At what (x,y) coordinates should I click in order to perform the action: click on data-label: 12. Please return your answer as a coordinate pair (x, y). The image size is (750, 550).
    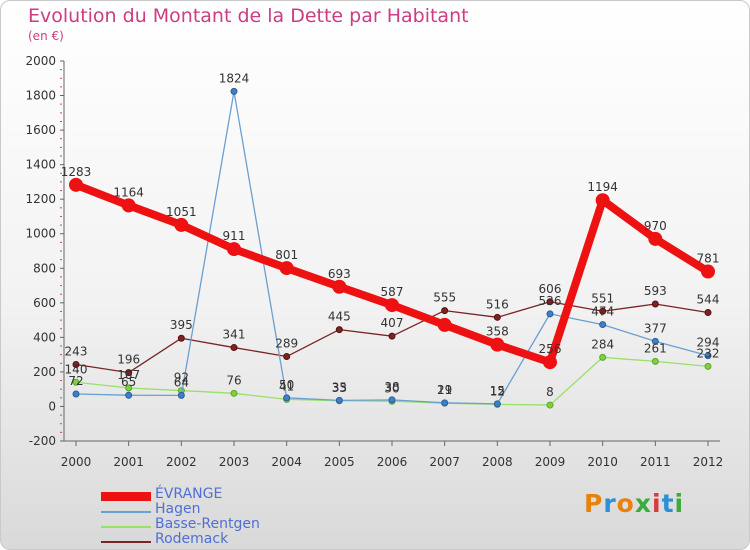
    Looking at the image, I should click on (497, 391).